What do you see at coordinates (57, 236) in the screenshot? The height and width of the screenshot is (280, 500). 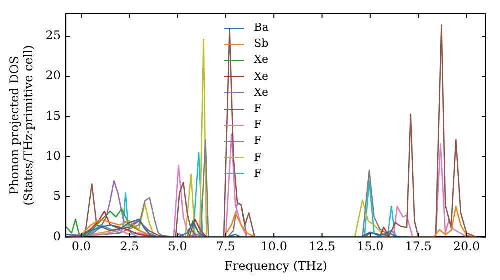 I see `y-tick-label: 0` at bounding box center [57, 236].